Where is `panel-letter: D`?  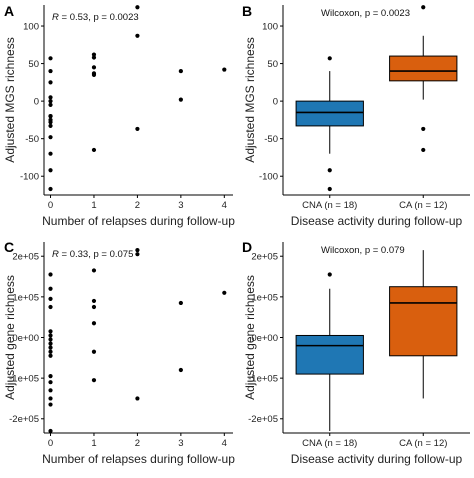
panel-letter: D is located at coordinates (247, 247).